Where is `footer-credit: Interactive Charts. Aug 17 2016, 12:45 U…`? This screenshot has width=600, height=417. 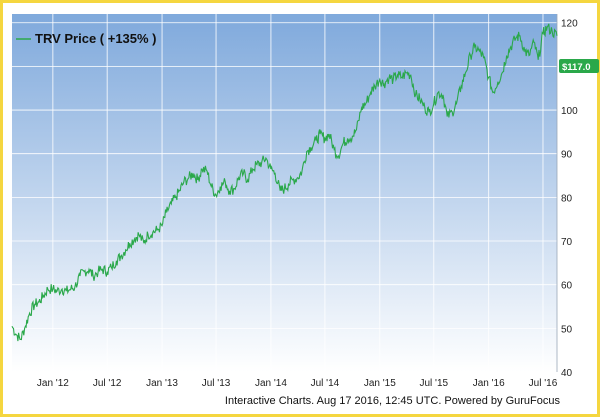
footer-credit: Interactive Charts. Aug 17 2016, 12:45 U… is located at coordinates (392, 401).